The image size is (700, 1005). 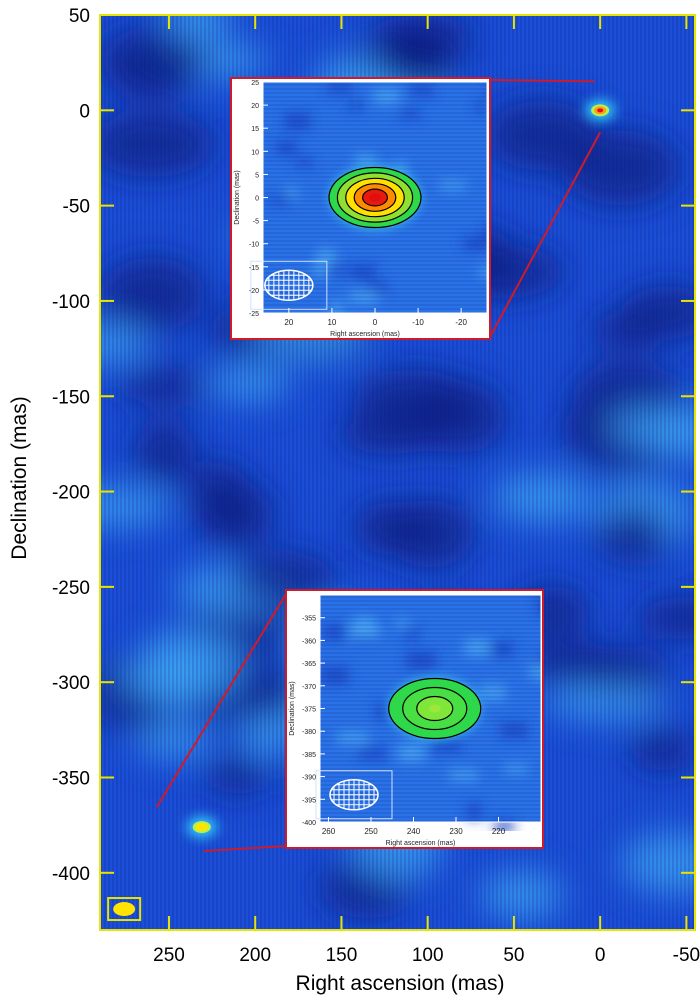 What do you see at coordinates (79, 16) in the screenshot?
I see `y-tick-label: 50` at bounding box center [79, 16].